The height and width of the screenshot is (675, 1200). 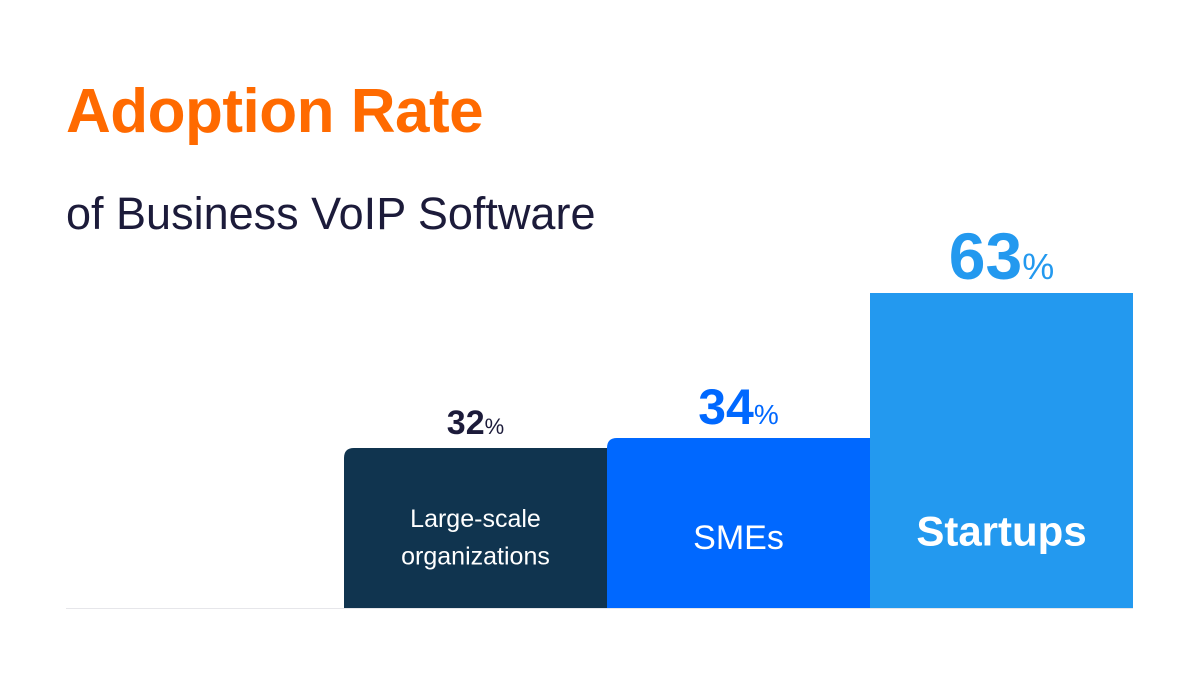 What do you see at coordinates (1001, 256) in the screenshot?
I see `value-label: 63%` at bounding box center [1001, 256].